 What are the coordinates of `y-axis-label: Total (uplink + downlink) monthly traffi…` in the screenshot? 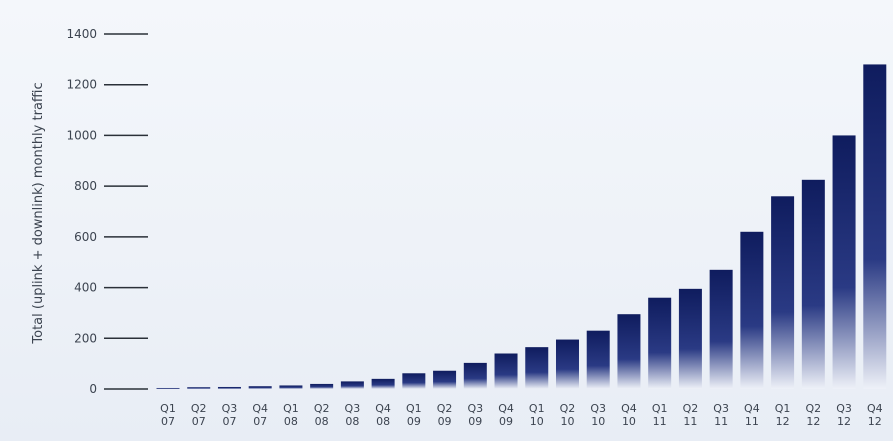 It's located at (38, 213).